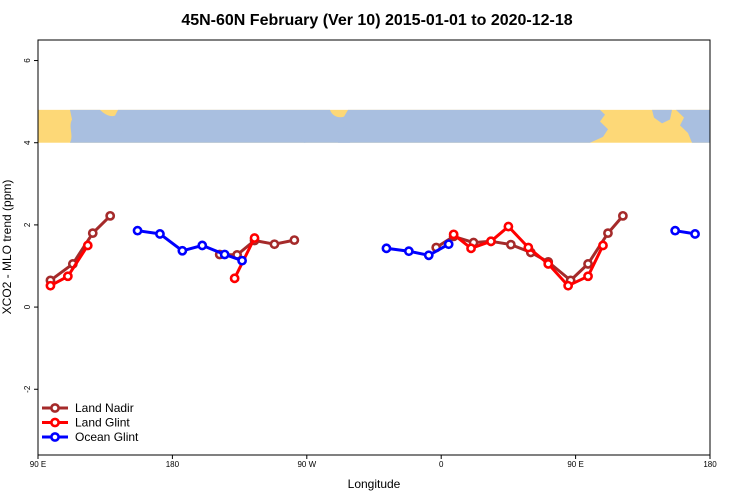 Image resolution: width=750 pixels, height=500 pixels. Describe the element at coordinates (80, 248) in the screenshot. I see `series-line-land-nadir` at that location.